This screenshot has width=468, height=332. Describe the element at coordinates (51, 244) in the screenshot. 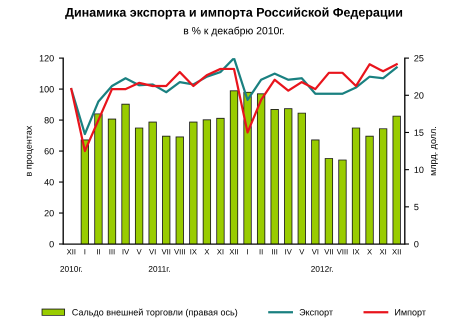

I see `y-tick-label: 0` at that location.